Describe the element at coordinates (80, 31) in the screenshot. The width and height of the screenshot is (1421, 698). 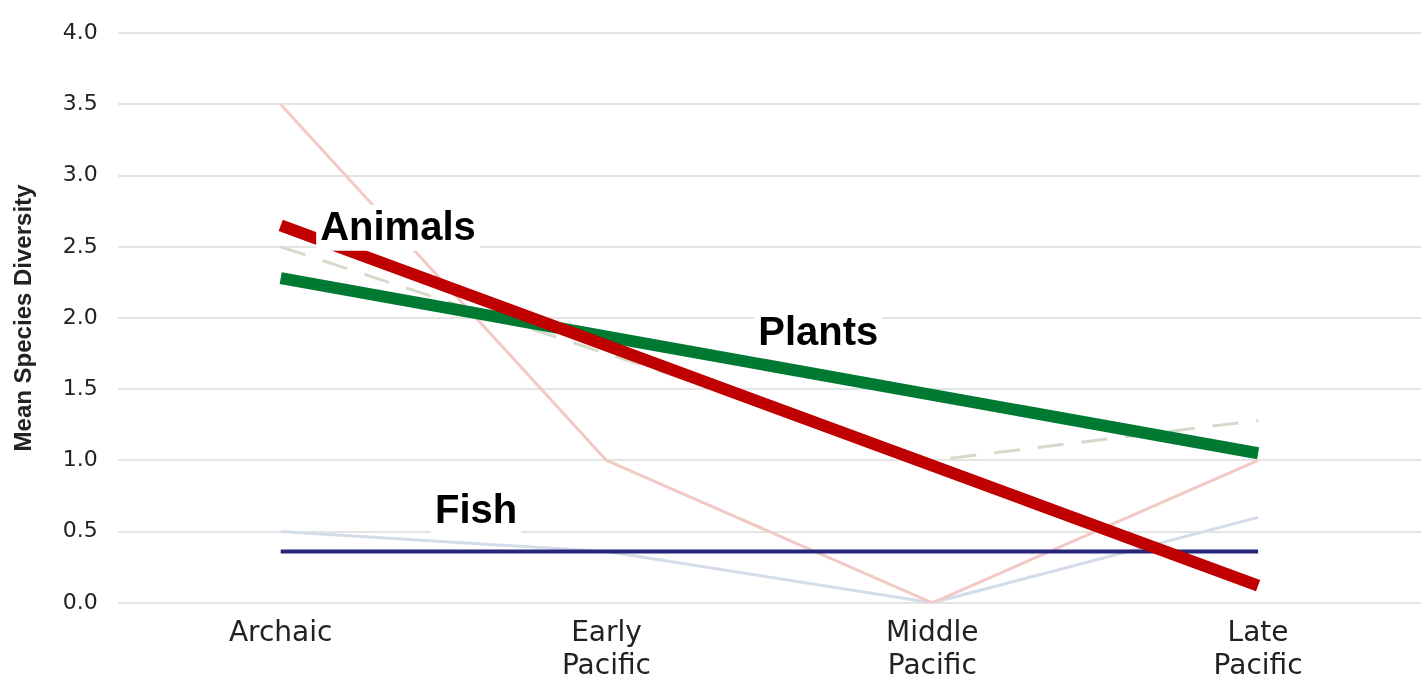
I see `y-tick-label: 4.0` at that location.